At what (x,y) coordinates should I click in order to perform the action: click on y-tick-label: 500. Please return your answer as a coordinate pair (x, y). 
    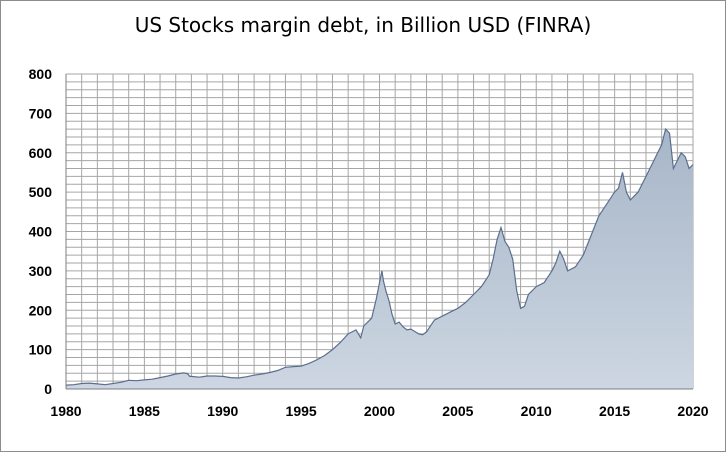
    Looking at the image, I should click on (41, 192).